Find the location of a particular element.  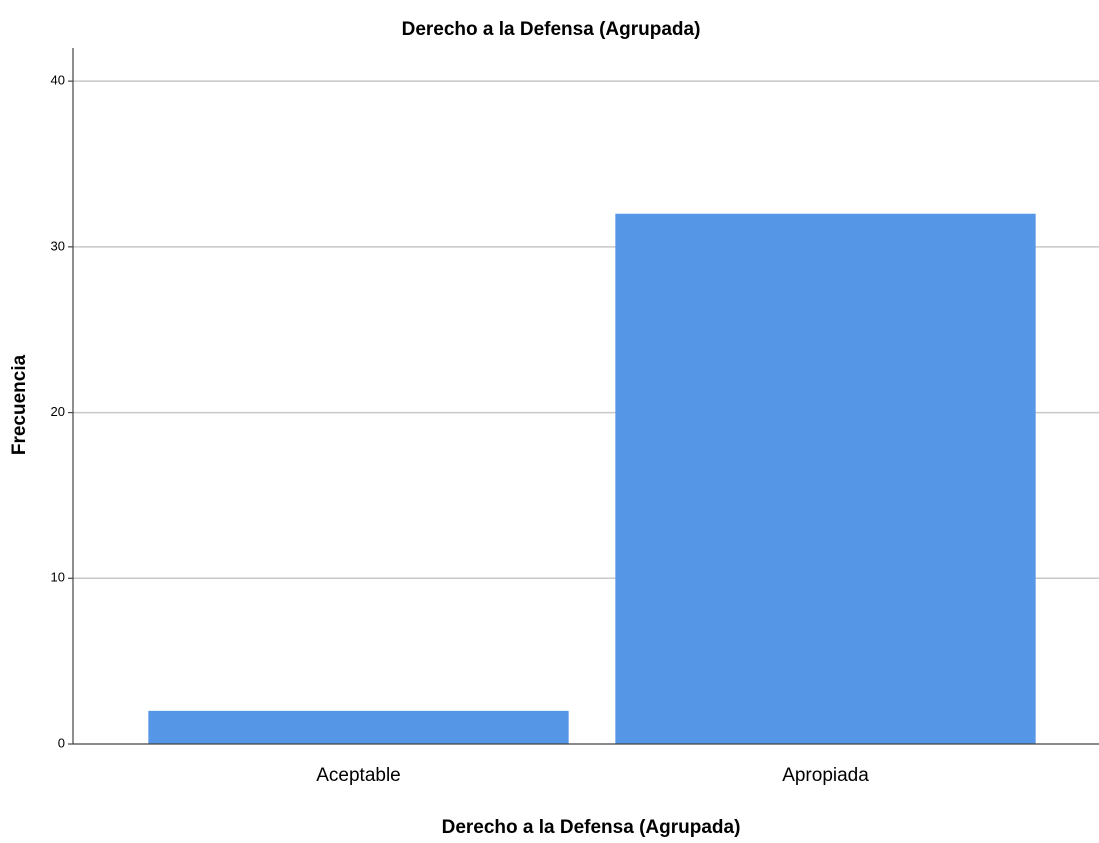

x-tick-label: Apropiada is located at coordinates (825, 775).